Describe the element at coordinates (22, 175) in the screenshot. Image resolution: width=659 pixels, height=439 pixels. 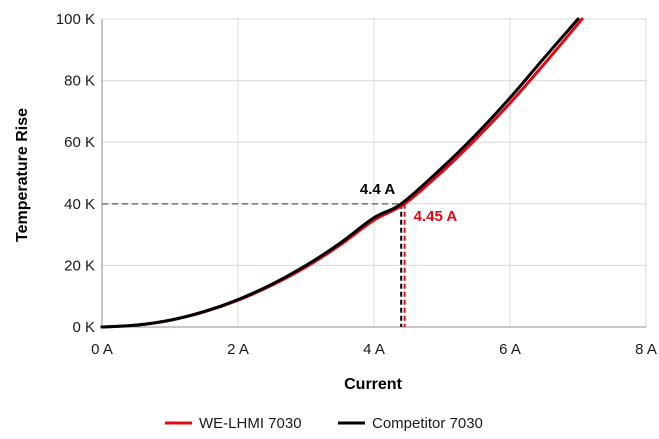
I see `y-axis-title: Temperature Rise` at that location.